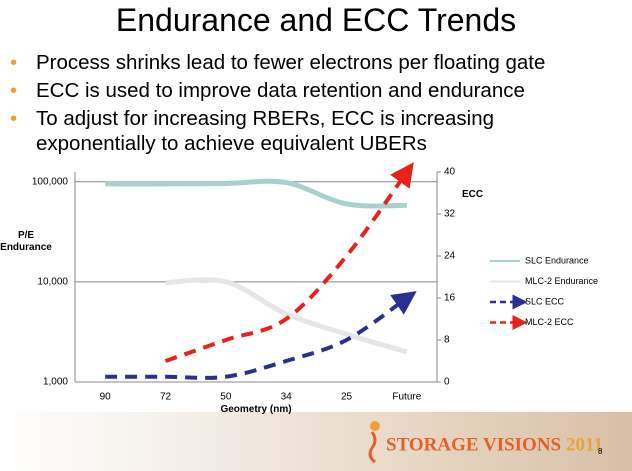 The image size is (632, 471). I want to click on y2-tick-label: 24, so click(450, 256).